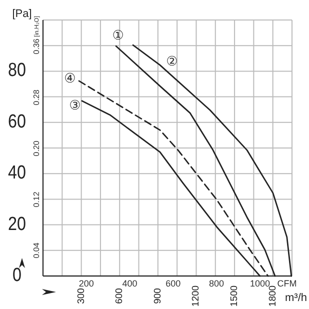 The height and width of the screenshot is (309, 309). Describe the element at coordinates (17, 69) in the screenshot. I see `y-tick-label: 80` at that location.